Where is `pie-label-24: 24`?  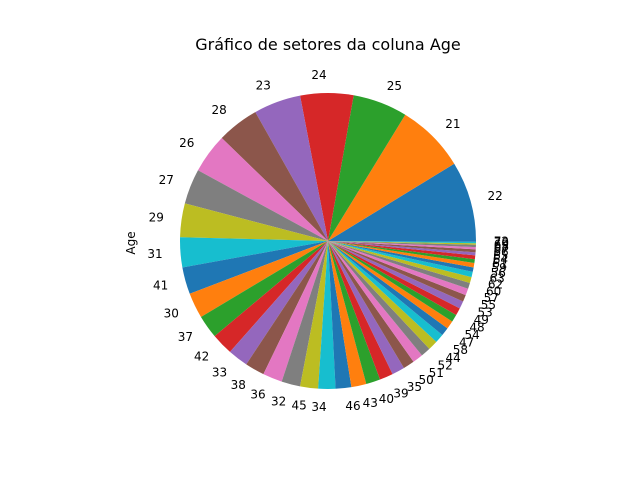
pie-label-24: 24 is located at coordinates (318, 75).